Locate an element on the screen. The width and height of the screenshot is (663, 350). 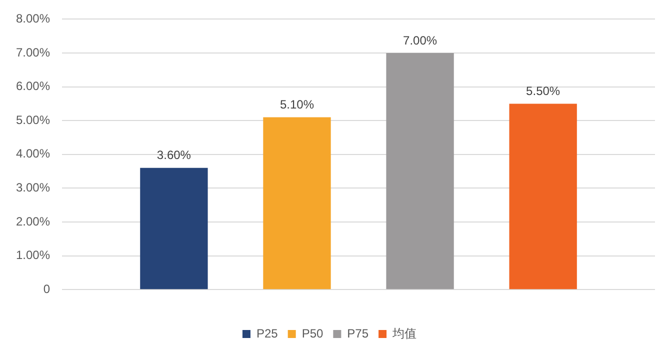
legend-label: P50 is located at coordinates (313, 333).